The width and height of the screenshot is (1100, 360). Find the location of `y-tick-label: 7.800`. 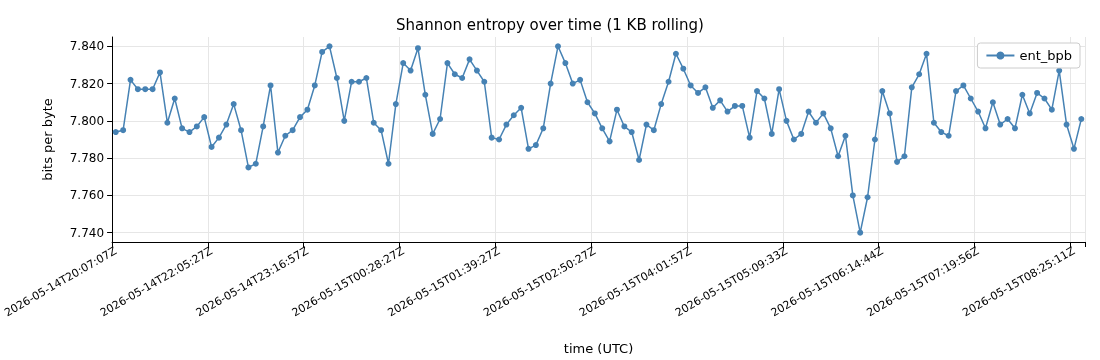

y-tick-label: 7.800 is located at coordinates (87, 120).